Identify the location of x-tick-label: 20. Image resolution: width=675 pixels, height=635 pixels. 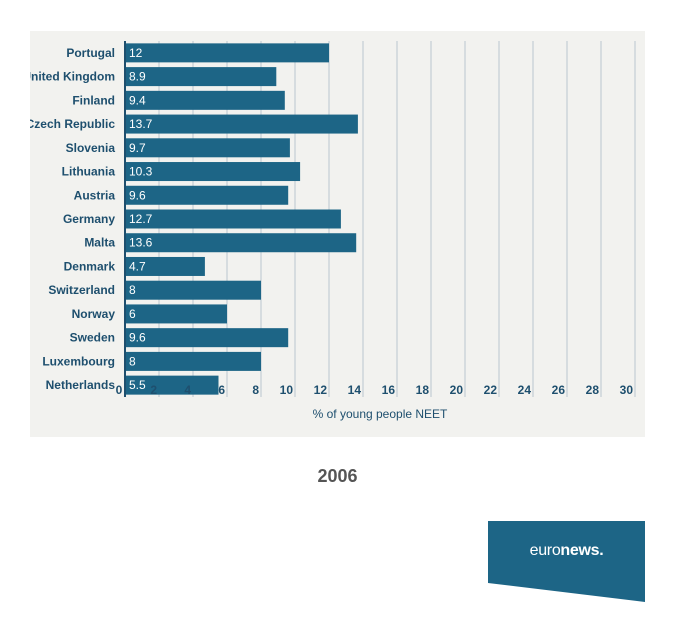
(457, 390).